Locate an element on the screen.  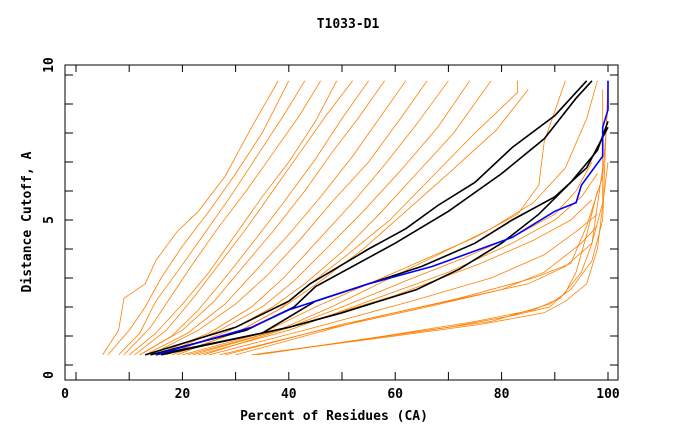
y-tick-label: 10 is located at coordinates (49, 65).